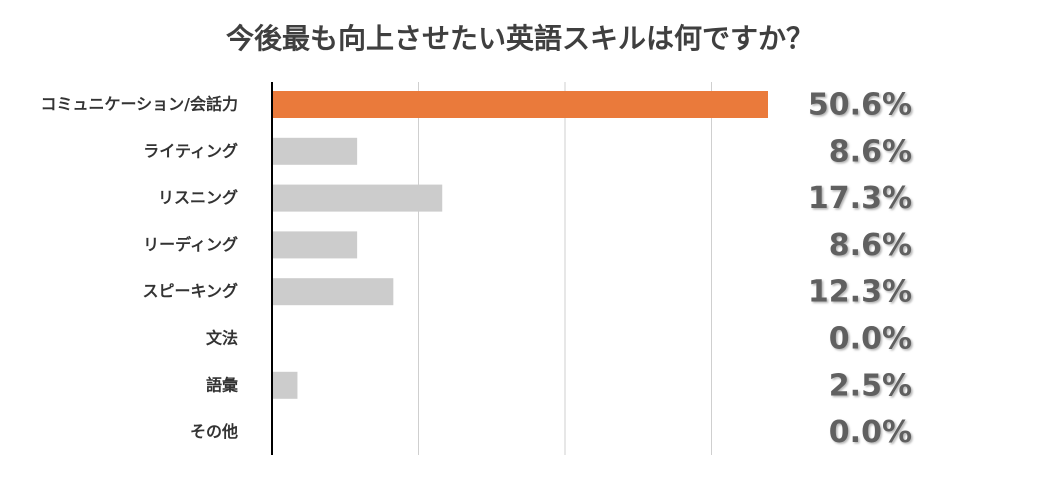  Describe the element at coordinates (860, 269) in the screenshot. I see `value-labels: 50.6% 8.6% 17.3% 8.6% 12.3% 0.0% 2.5% 0.0%` at that location.